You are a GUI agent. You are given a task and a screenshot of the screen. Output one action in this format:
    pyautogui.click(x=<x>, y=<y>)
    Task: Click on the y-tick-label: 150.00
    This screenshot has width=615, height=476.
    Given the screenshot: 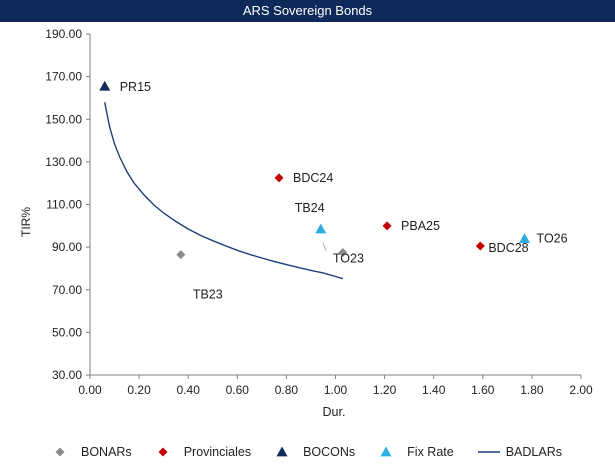 What is the action you would take?
    pyautogui.click(x=63, y=119)
    